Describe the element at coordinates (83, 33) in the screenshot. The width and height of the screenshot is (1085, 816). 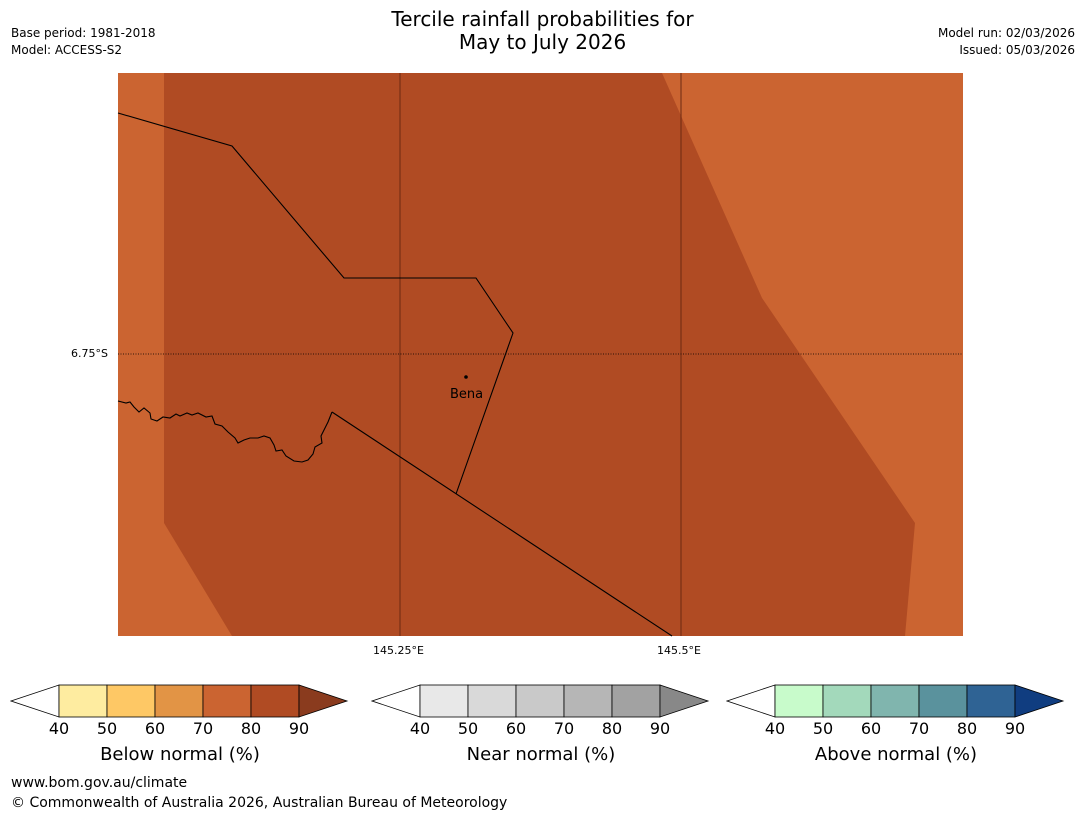
I see `base-period: Base period: 1981-2018` at that location.